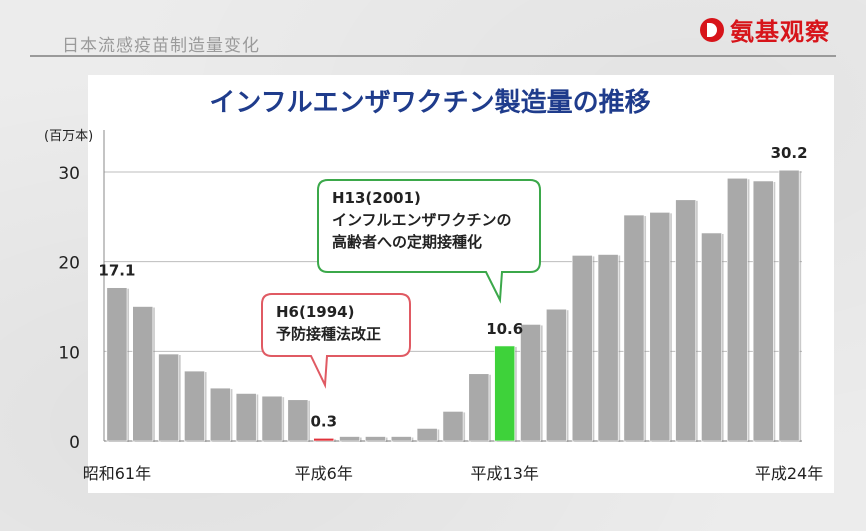 This screenshot has width=866, height=531. I want to click on x-tick-label: 昭和61年, so click(117, 473).